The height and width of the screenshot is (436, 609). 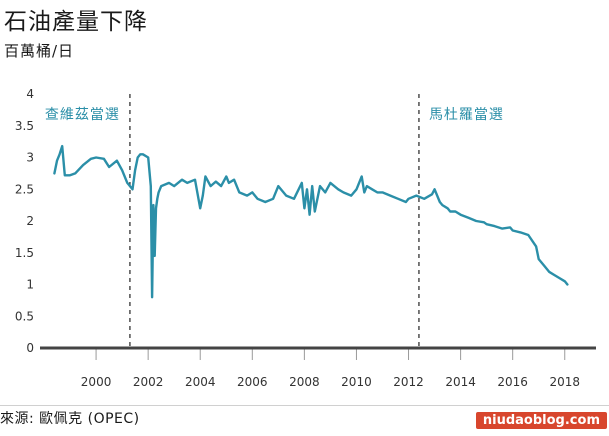 What do you see at coordinates (30, 348) in the screenshot?
I see `y-tick-label: 0` at bounding box center [30, 348].